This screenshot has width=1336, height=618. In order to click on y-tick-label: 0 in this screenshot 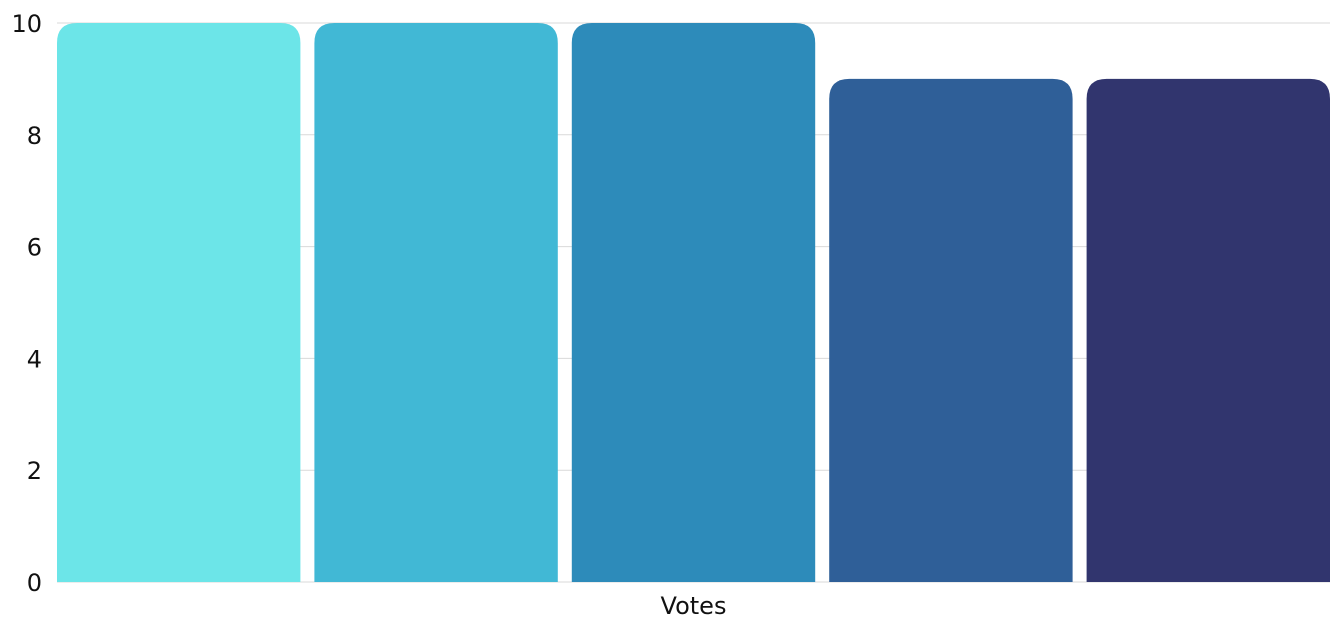, I will do `click(34, 583)`.